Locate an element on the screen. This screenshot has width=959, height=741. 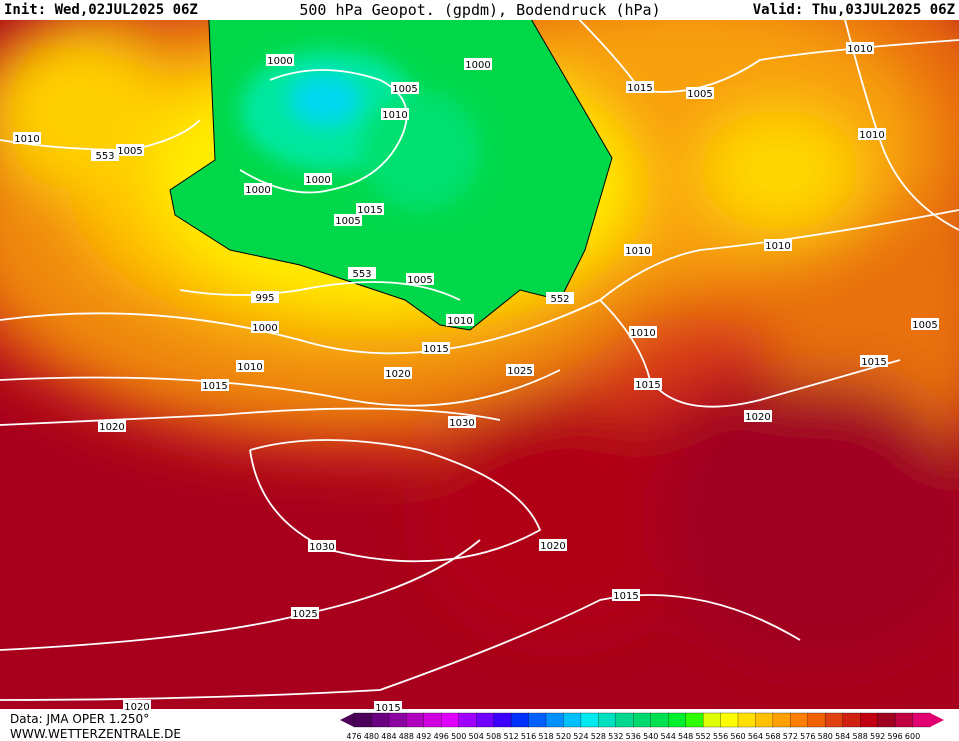
init-time: Init: Wed,02JUL2025 06Z is located at coordinates (101, 10).